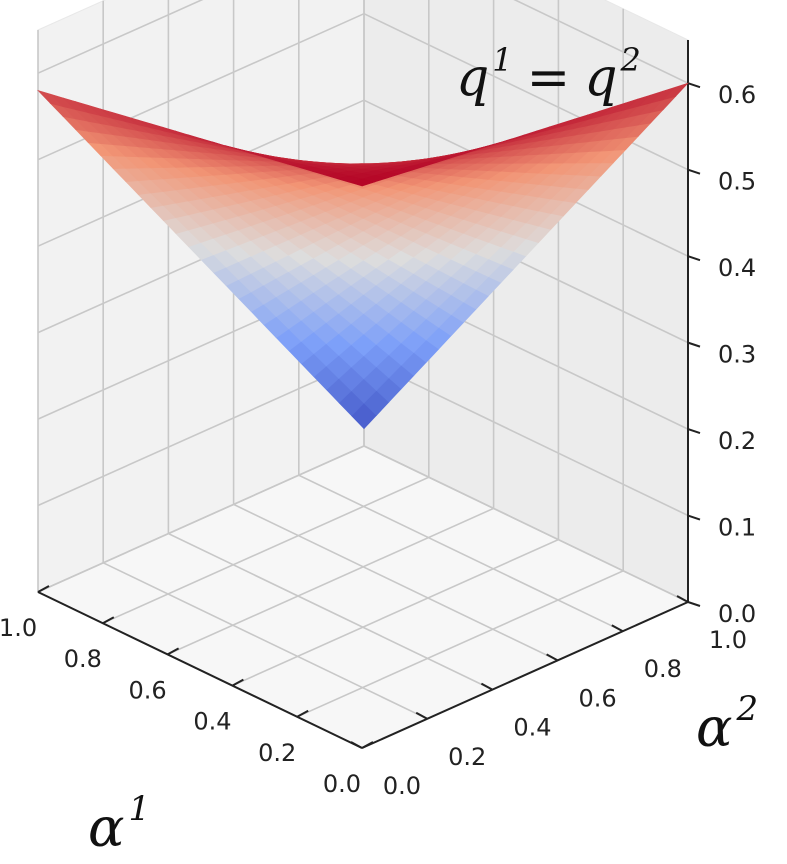  I want to click on y-tick-label: 0.0, so click(402, 786).